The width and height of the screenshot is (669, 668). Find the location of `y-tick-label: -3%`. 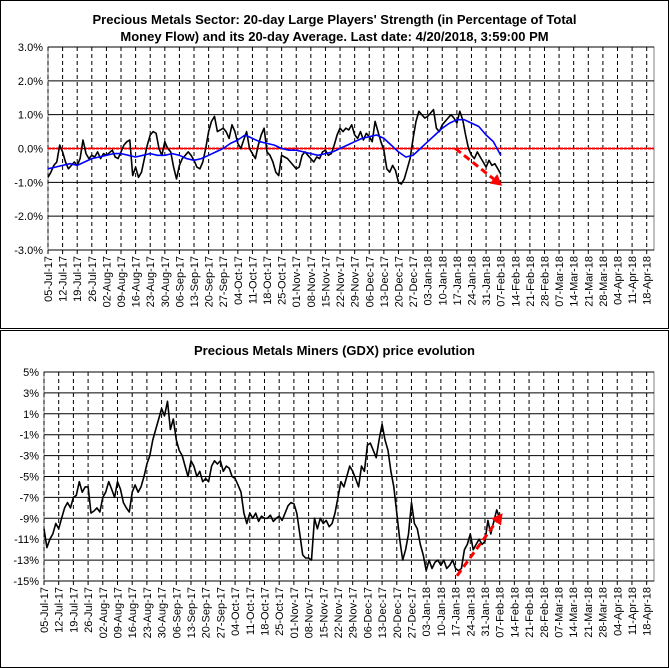

y-tick-label: -3% is located at coordinates (29, 457).